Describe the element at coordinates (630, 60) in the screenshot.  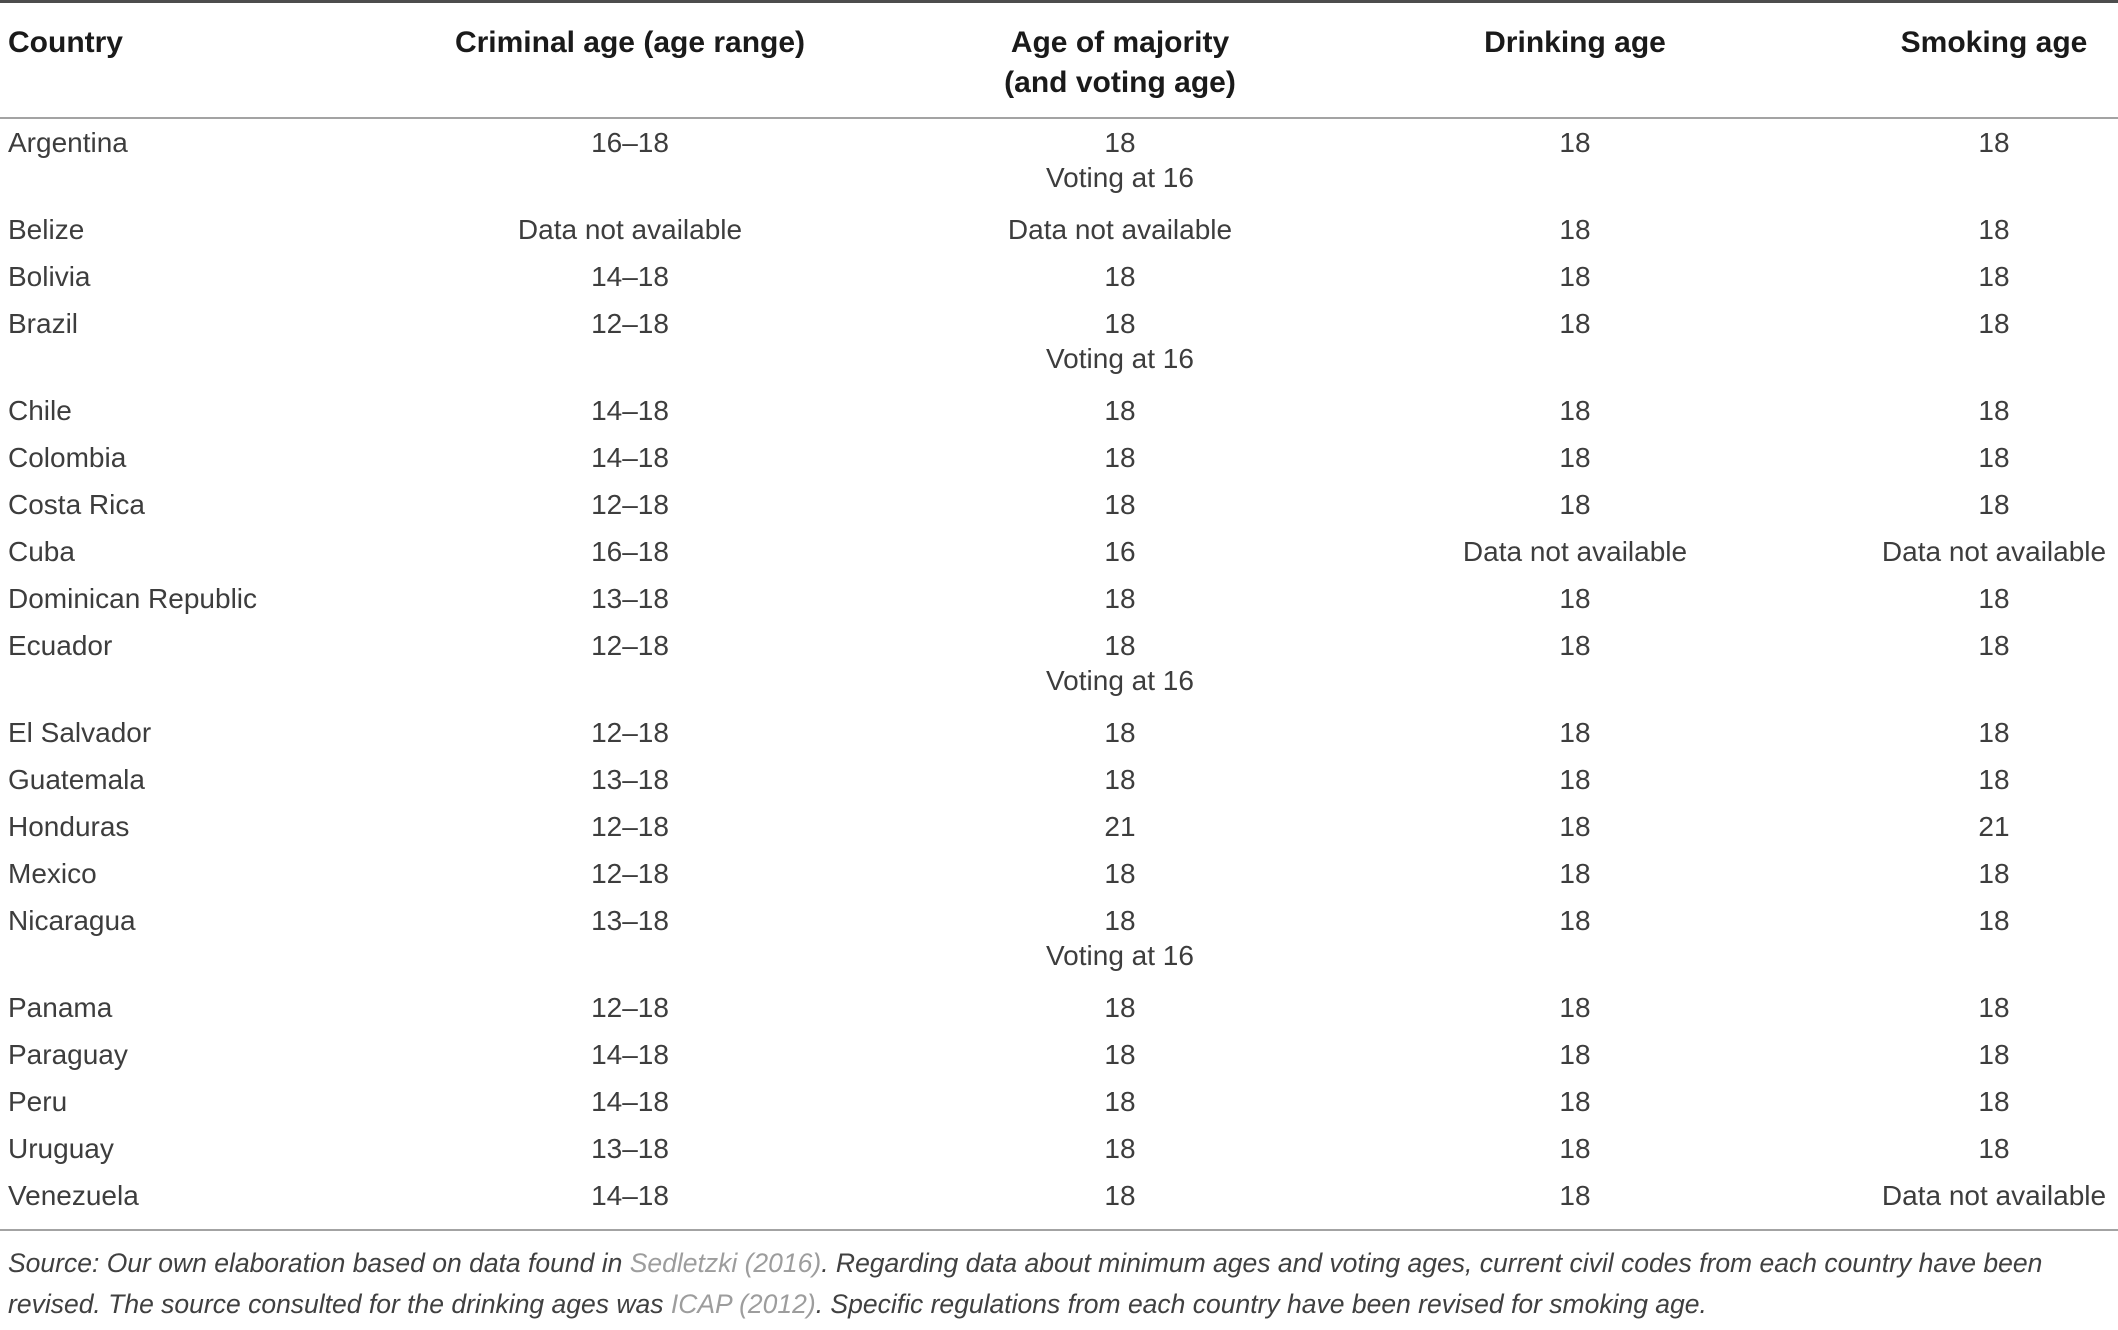
I see `col-header-criminal-age: Criminal age (age range)` at that location.